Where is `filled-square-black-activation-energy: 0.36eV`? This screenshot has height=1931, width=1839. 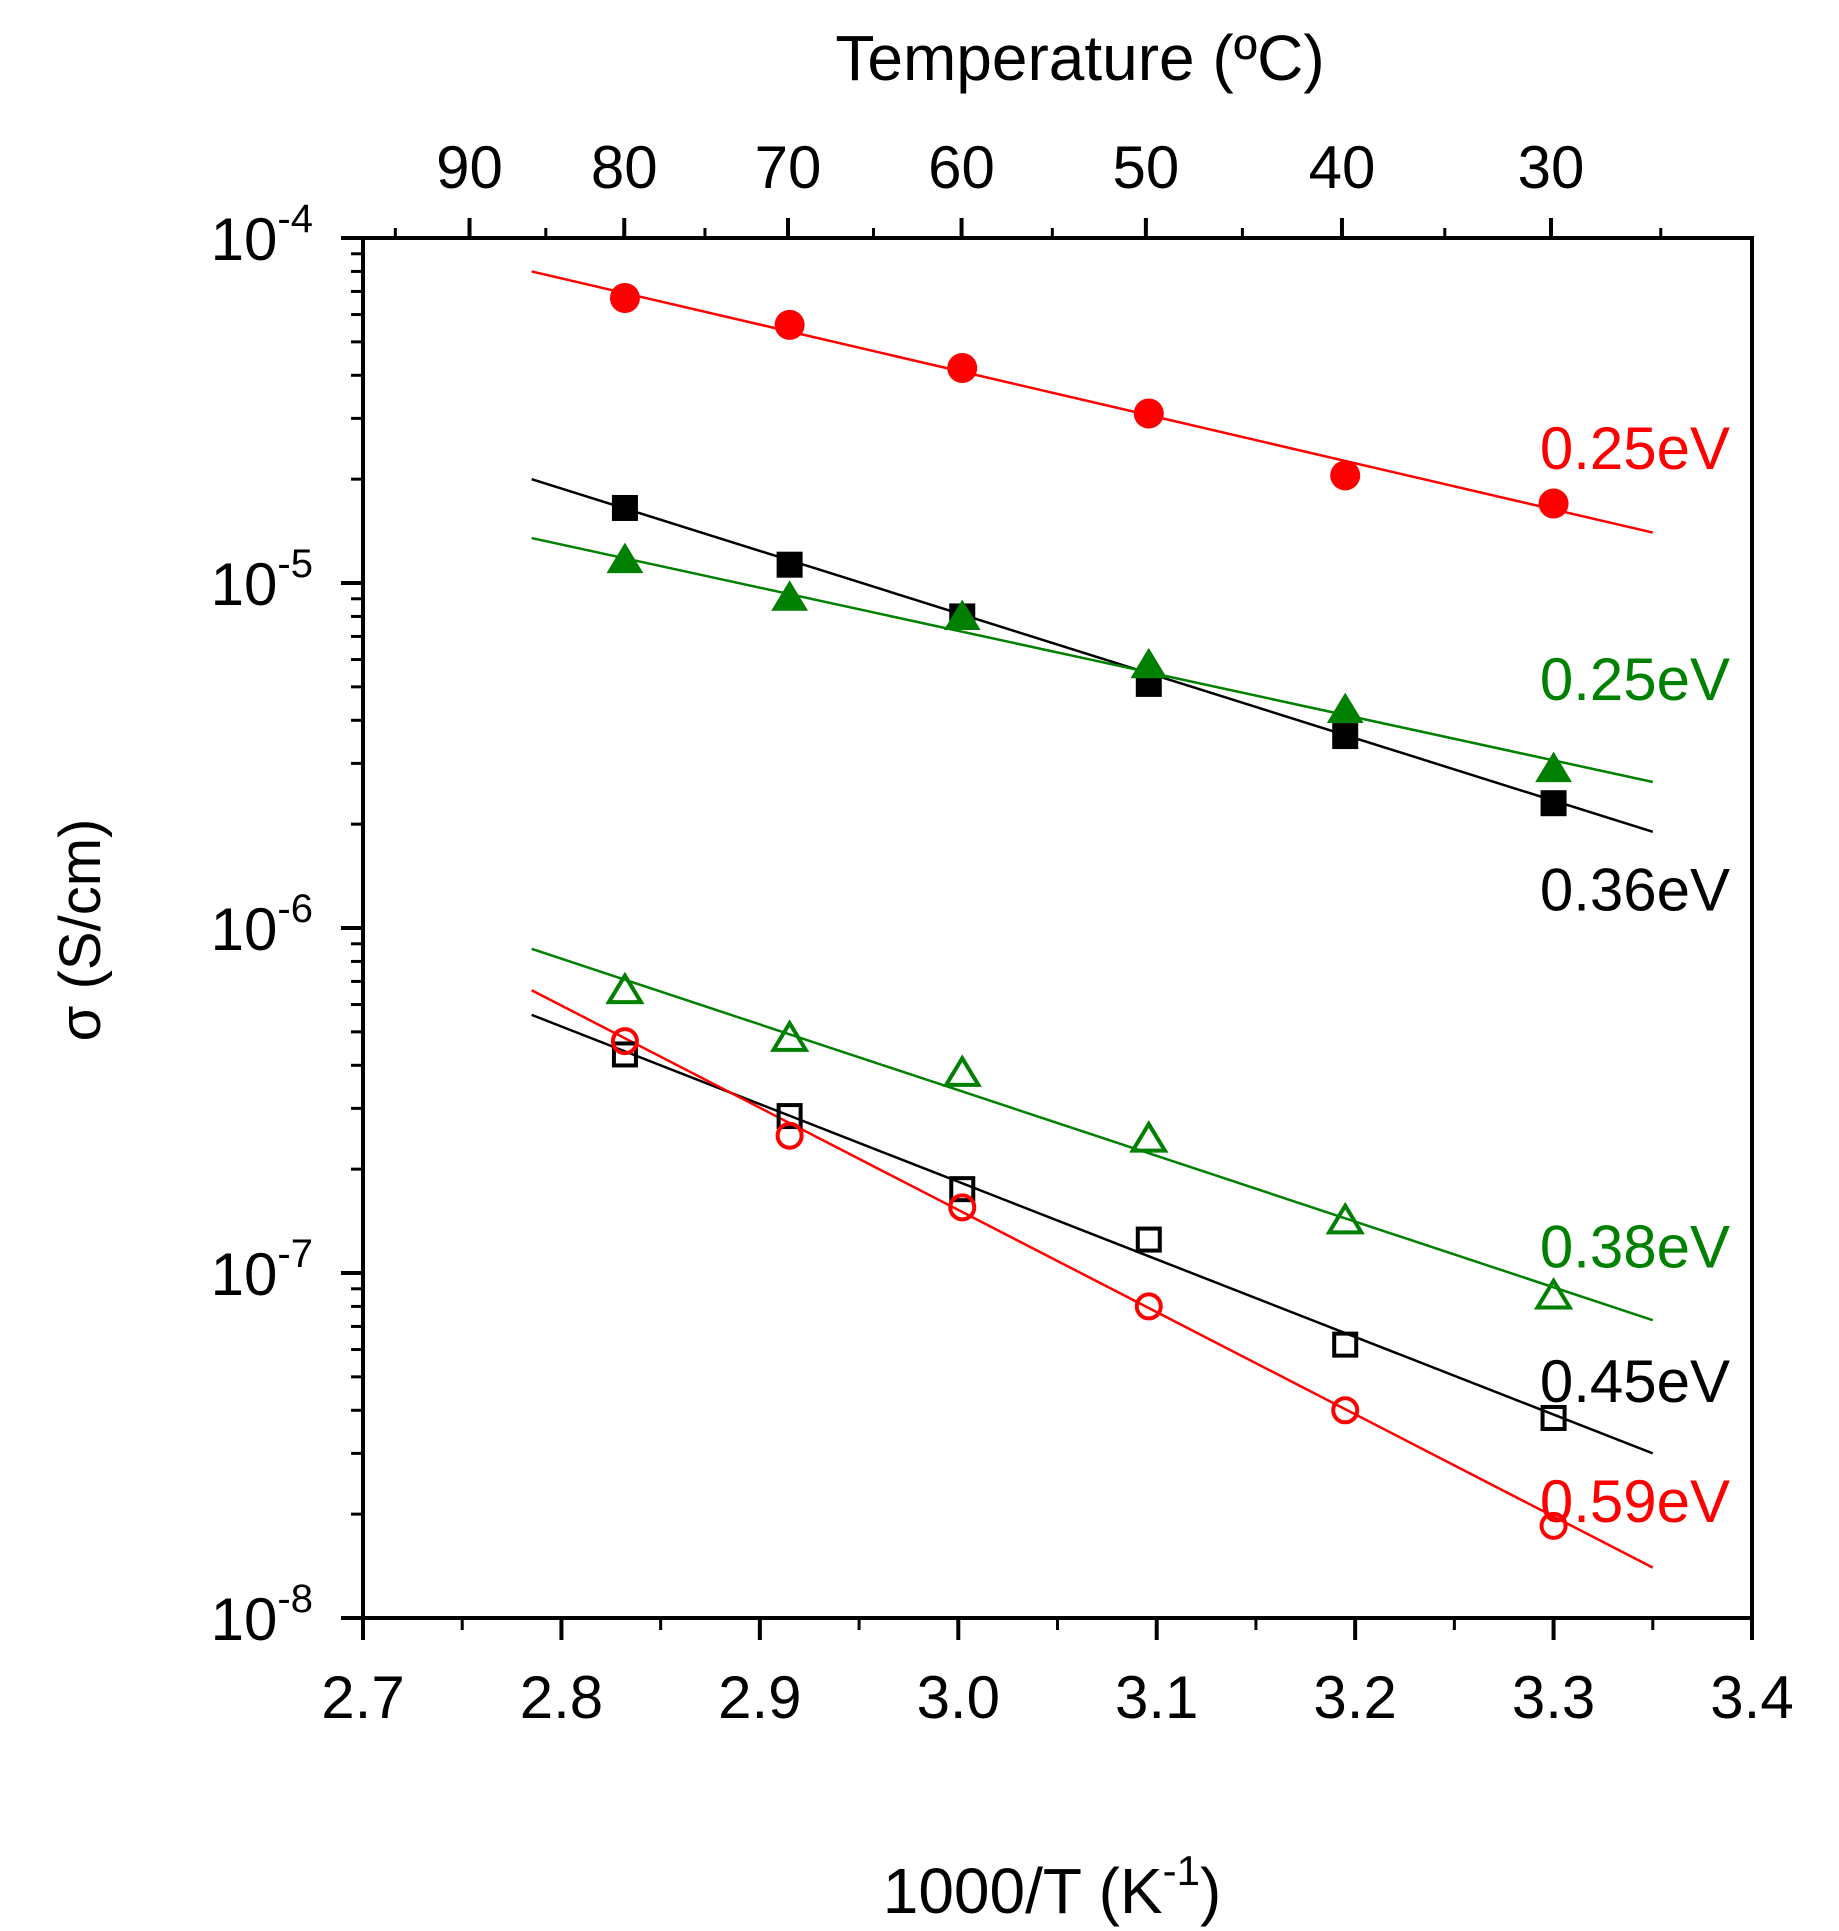
filled-square-black-activation-energy: 0.36eV is located at coordinates (1635, 890).